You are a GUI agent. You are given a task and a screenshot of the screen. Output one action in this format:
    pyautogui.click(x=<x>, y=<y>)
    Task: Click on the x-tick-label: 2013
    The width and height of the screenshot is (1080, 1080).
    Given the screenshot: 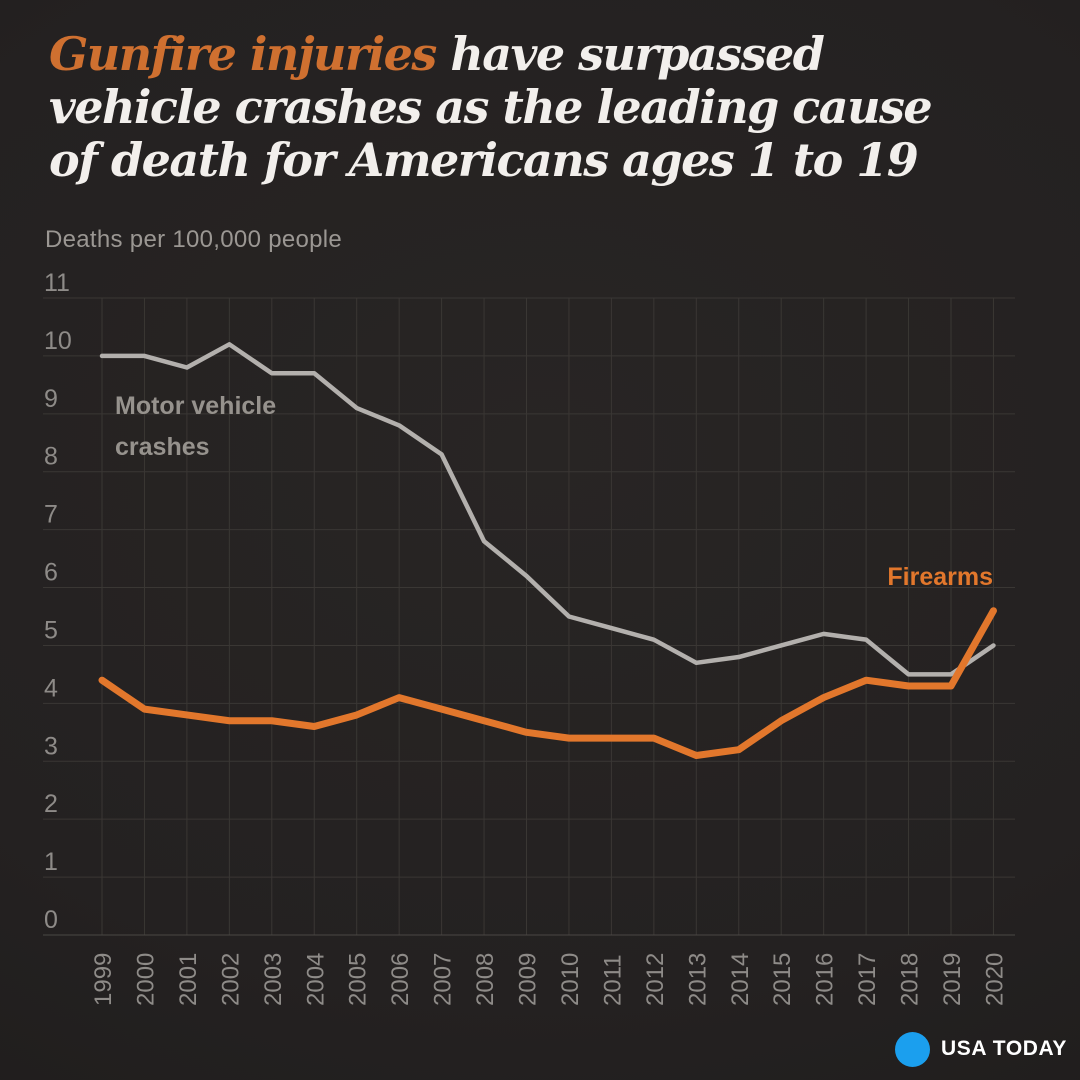 What is the action you would take?
    pyautogui.click(x=697, y=979)
    